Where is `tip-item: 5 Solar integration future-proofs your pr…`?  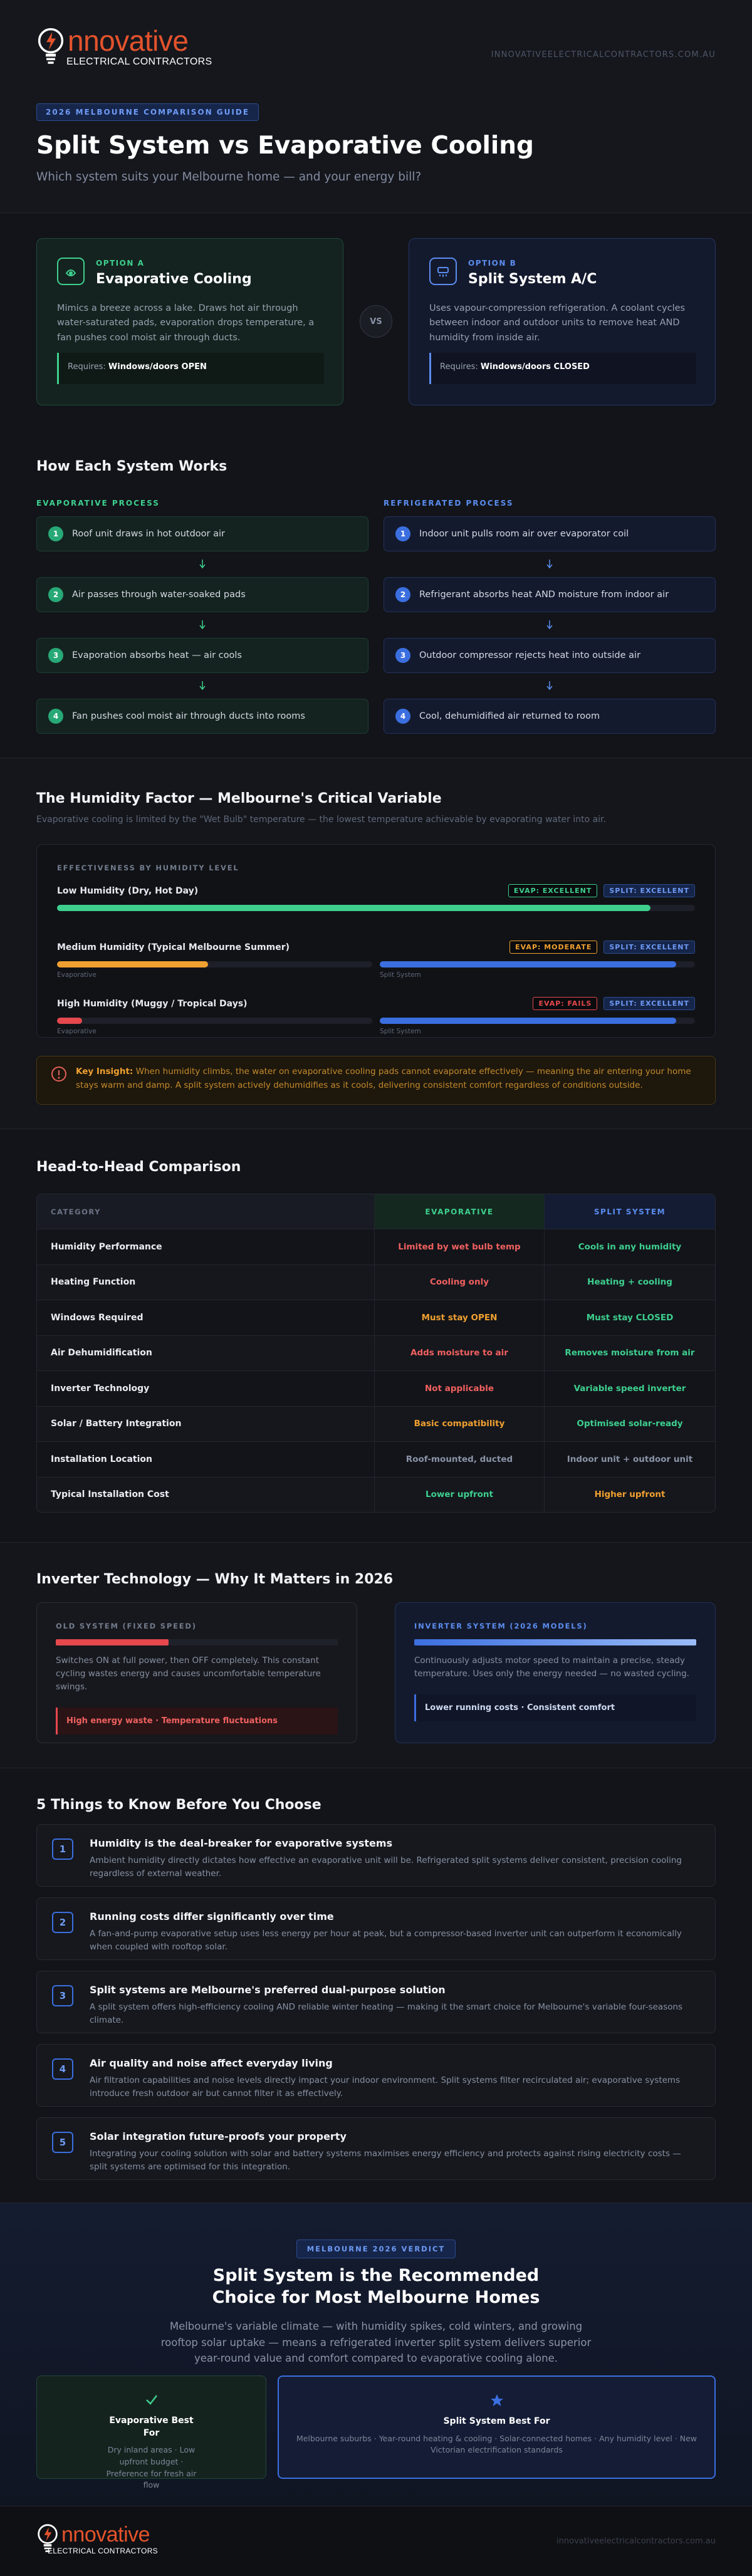
tip-item: 5 Solar integration future-proofs your pr… is located at coordinates (376, 2148).